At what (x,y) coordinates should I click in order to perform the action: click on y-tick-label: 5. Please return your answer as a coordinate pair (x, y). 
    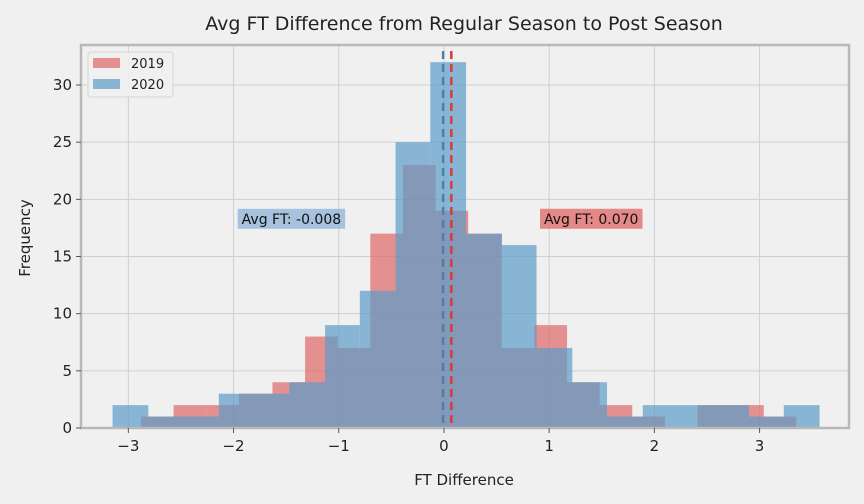
    Looking at the image, I should click on (67, 371).